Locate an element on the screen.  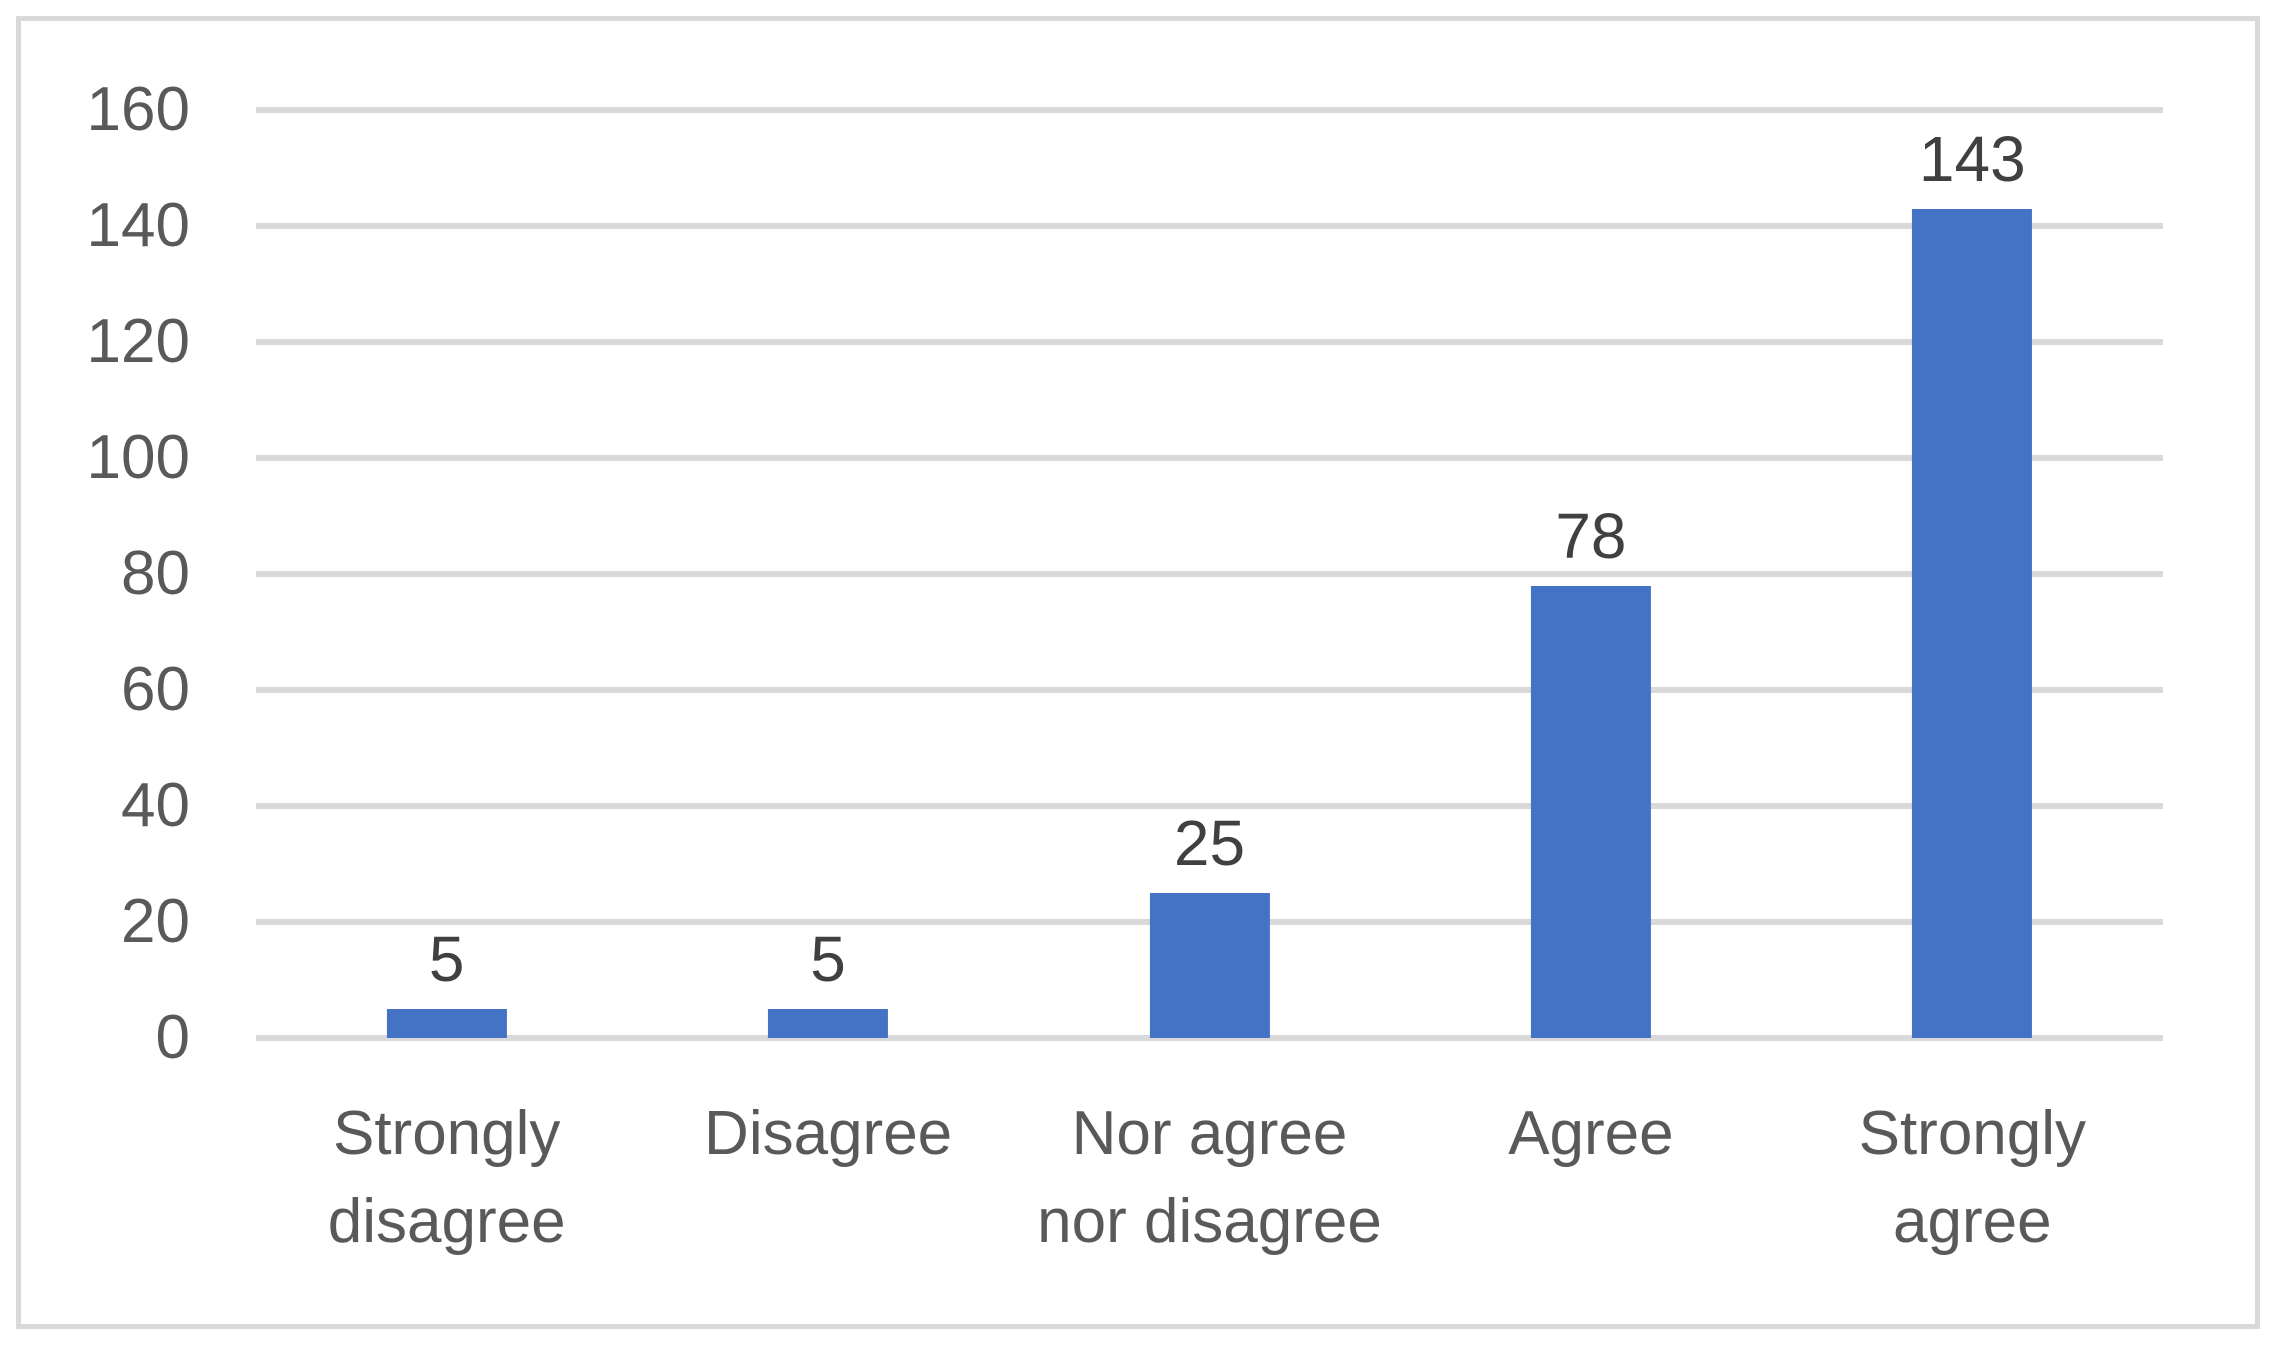
bar-slot: 78 is located at coordinates (1590, 574).